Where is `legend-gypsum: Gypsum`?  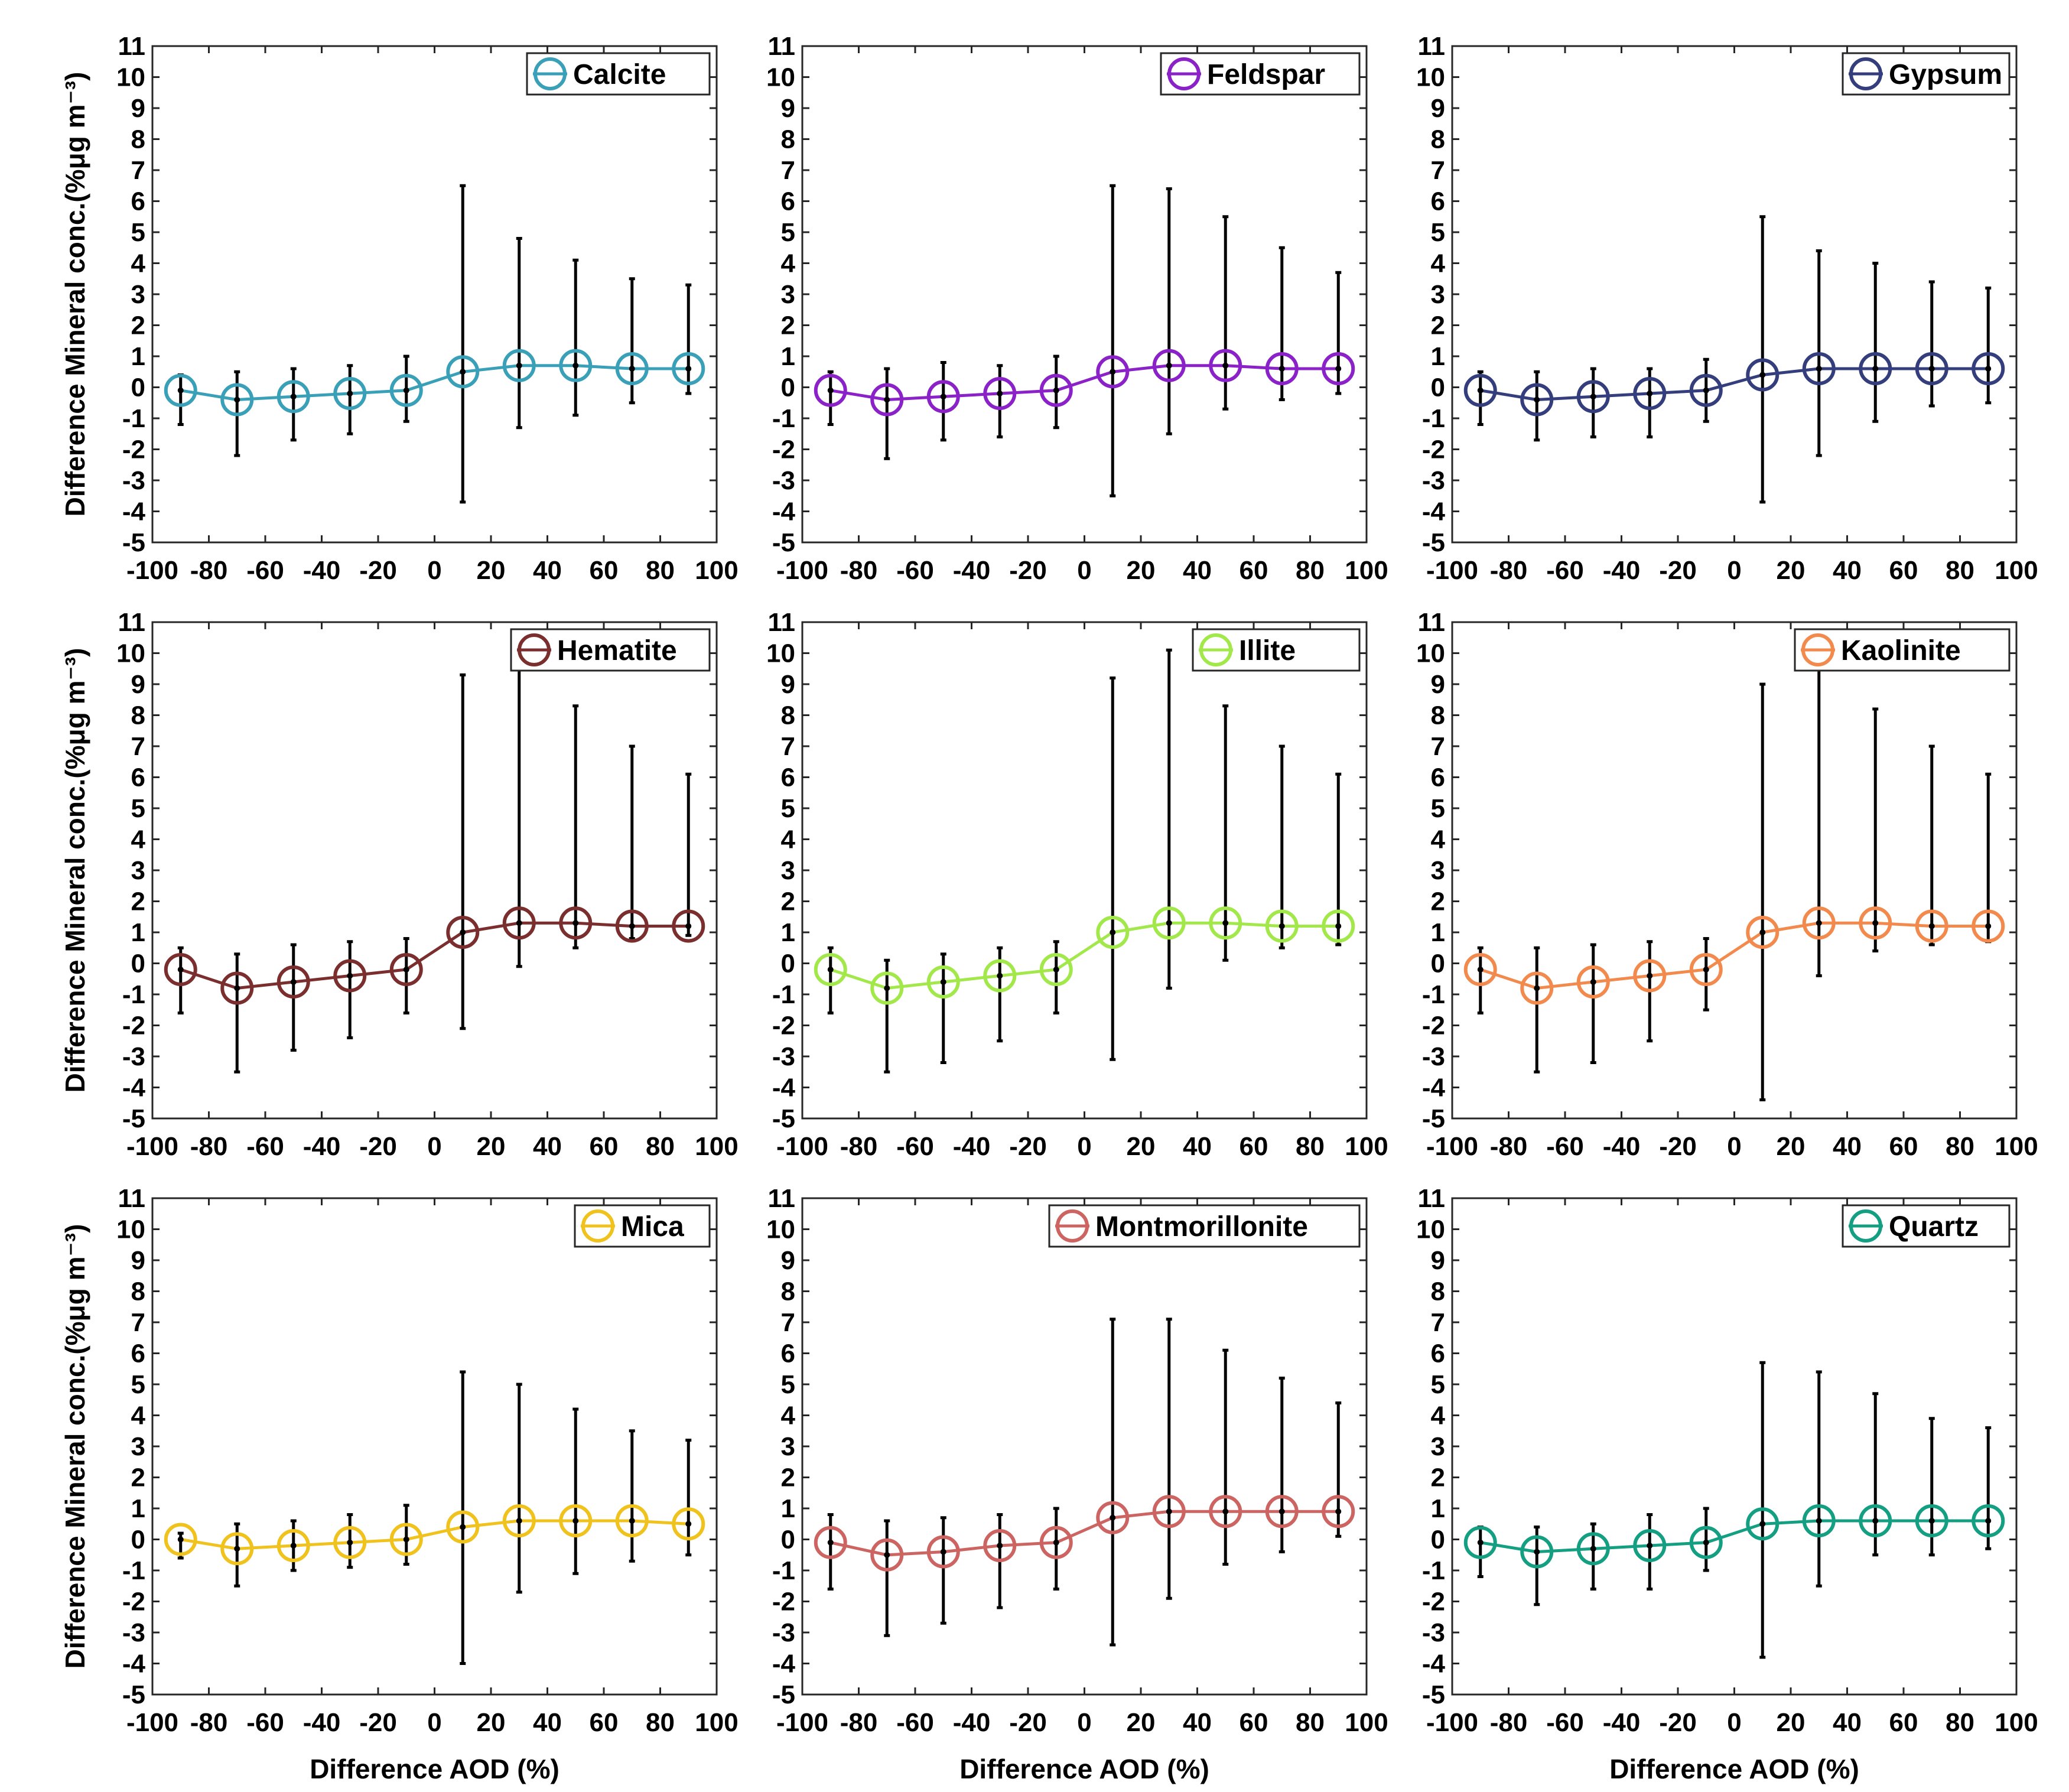 legend-gypsum: Gypsum is located at coordinates (1926, 74).